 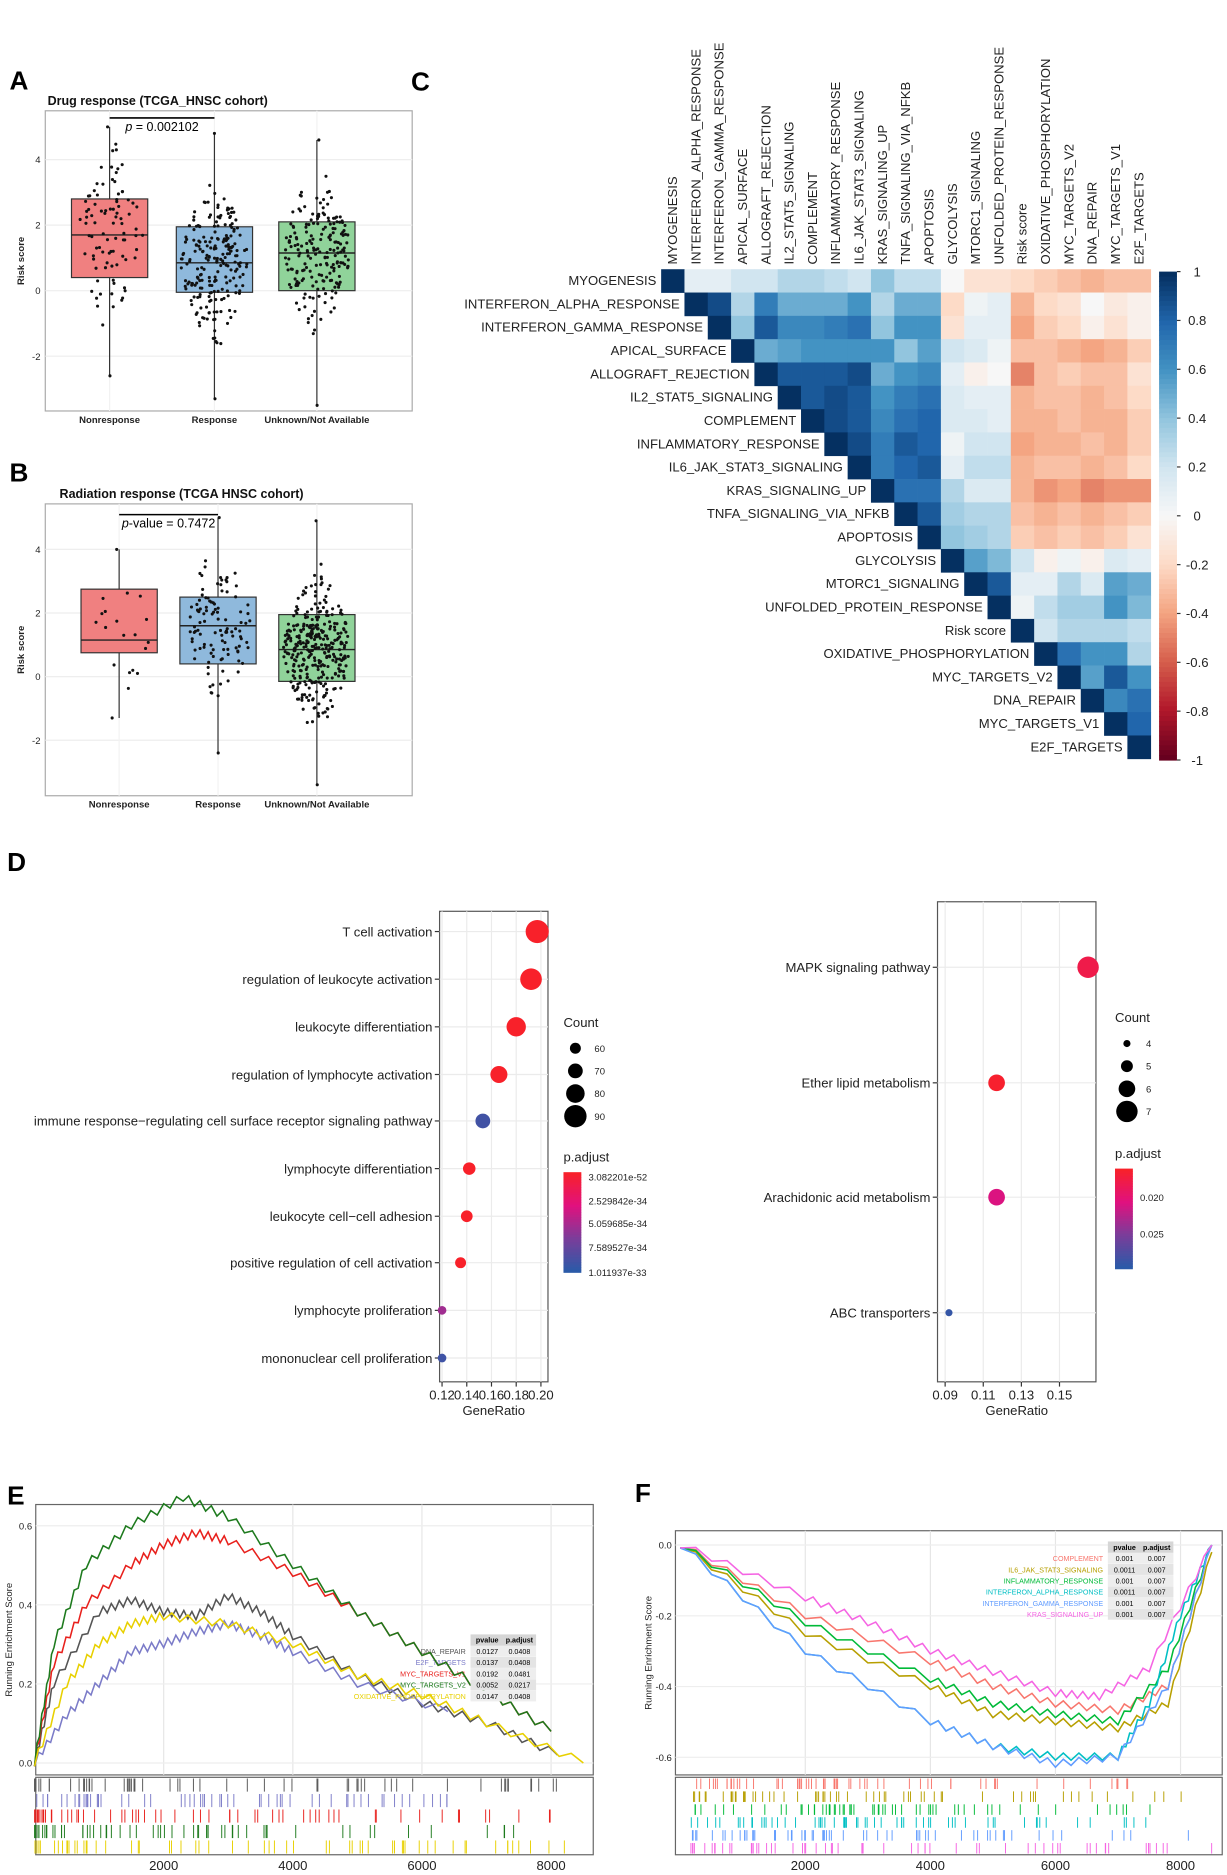 I want to click on row-label: MTORC1_SIGNALING, so click(x=893, y=583).